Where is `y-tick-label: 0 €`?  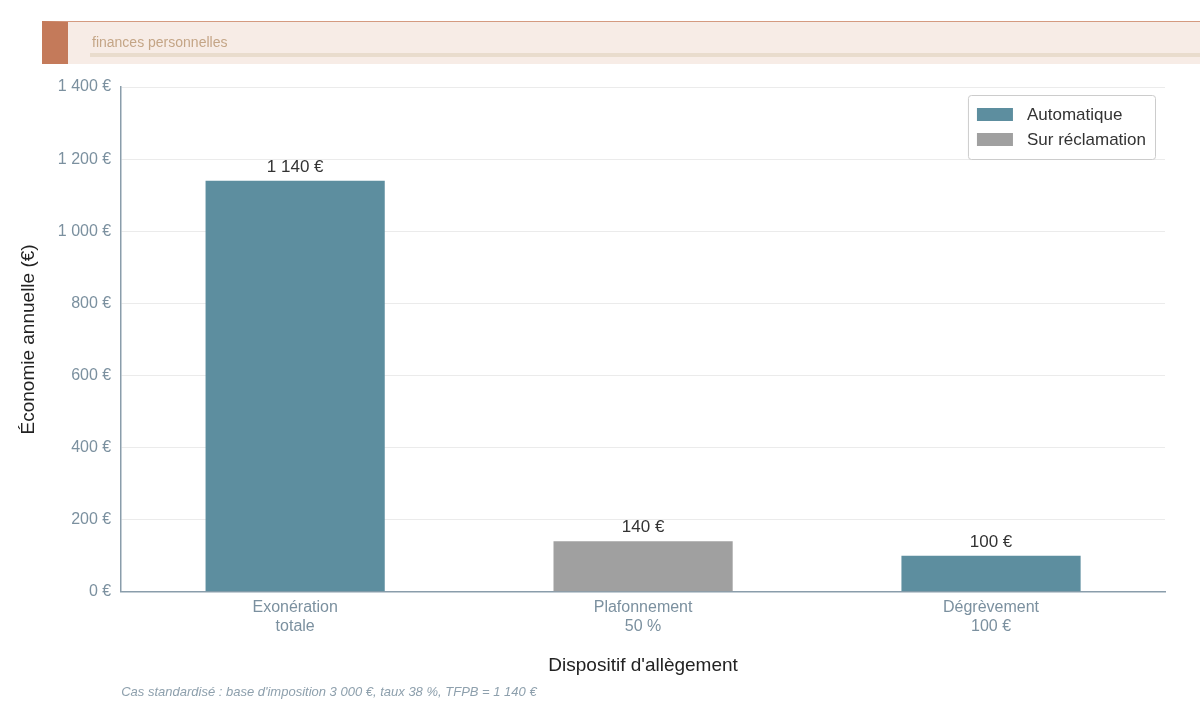
y-tick-label: 0 € is located at coordinates (100, 591).